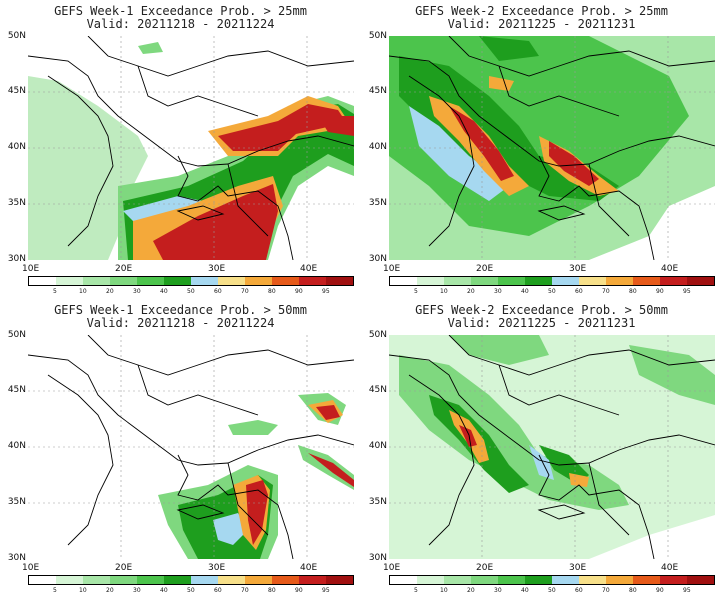 The image size is (722, 598). I want to click on lat-label: 50N, so click(16, 335).